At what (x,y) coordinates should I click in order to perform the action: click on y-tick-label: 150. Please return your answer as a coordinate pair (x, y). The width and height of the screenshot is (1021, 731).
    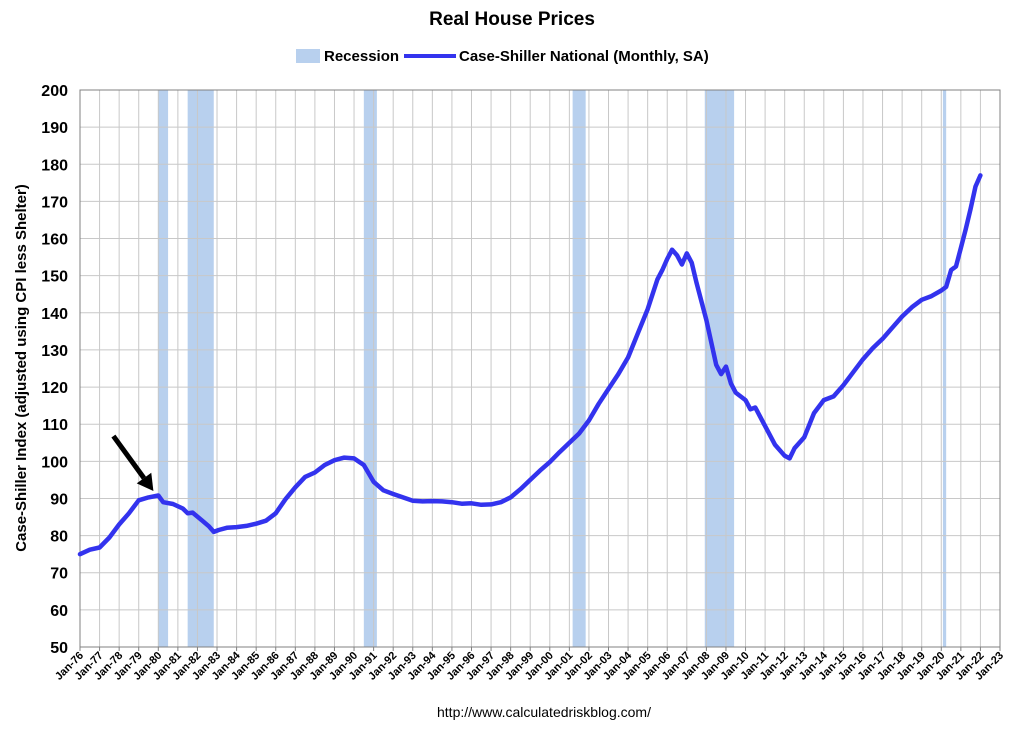
    Looking at the image, I should click on (54, 277).